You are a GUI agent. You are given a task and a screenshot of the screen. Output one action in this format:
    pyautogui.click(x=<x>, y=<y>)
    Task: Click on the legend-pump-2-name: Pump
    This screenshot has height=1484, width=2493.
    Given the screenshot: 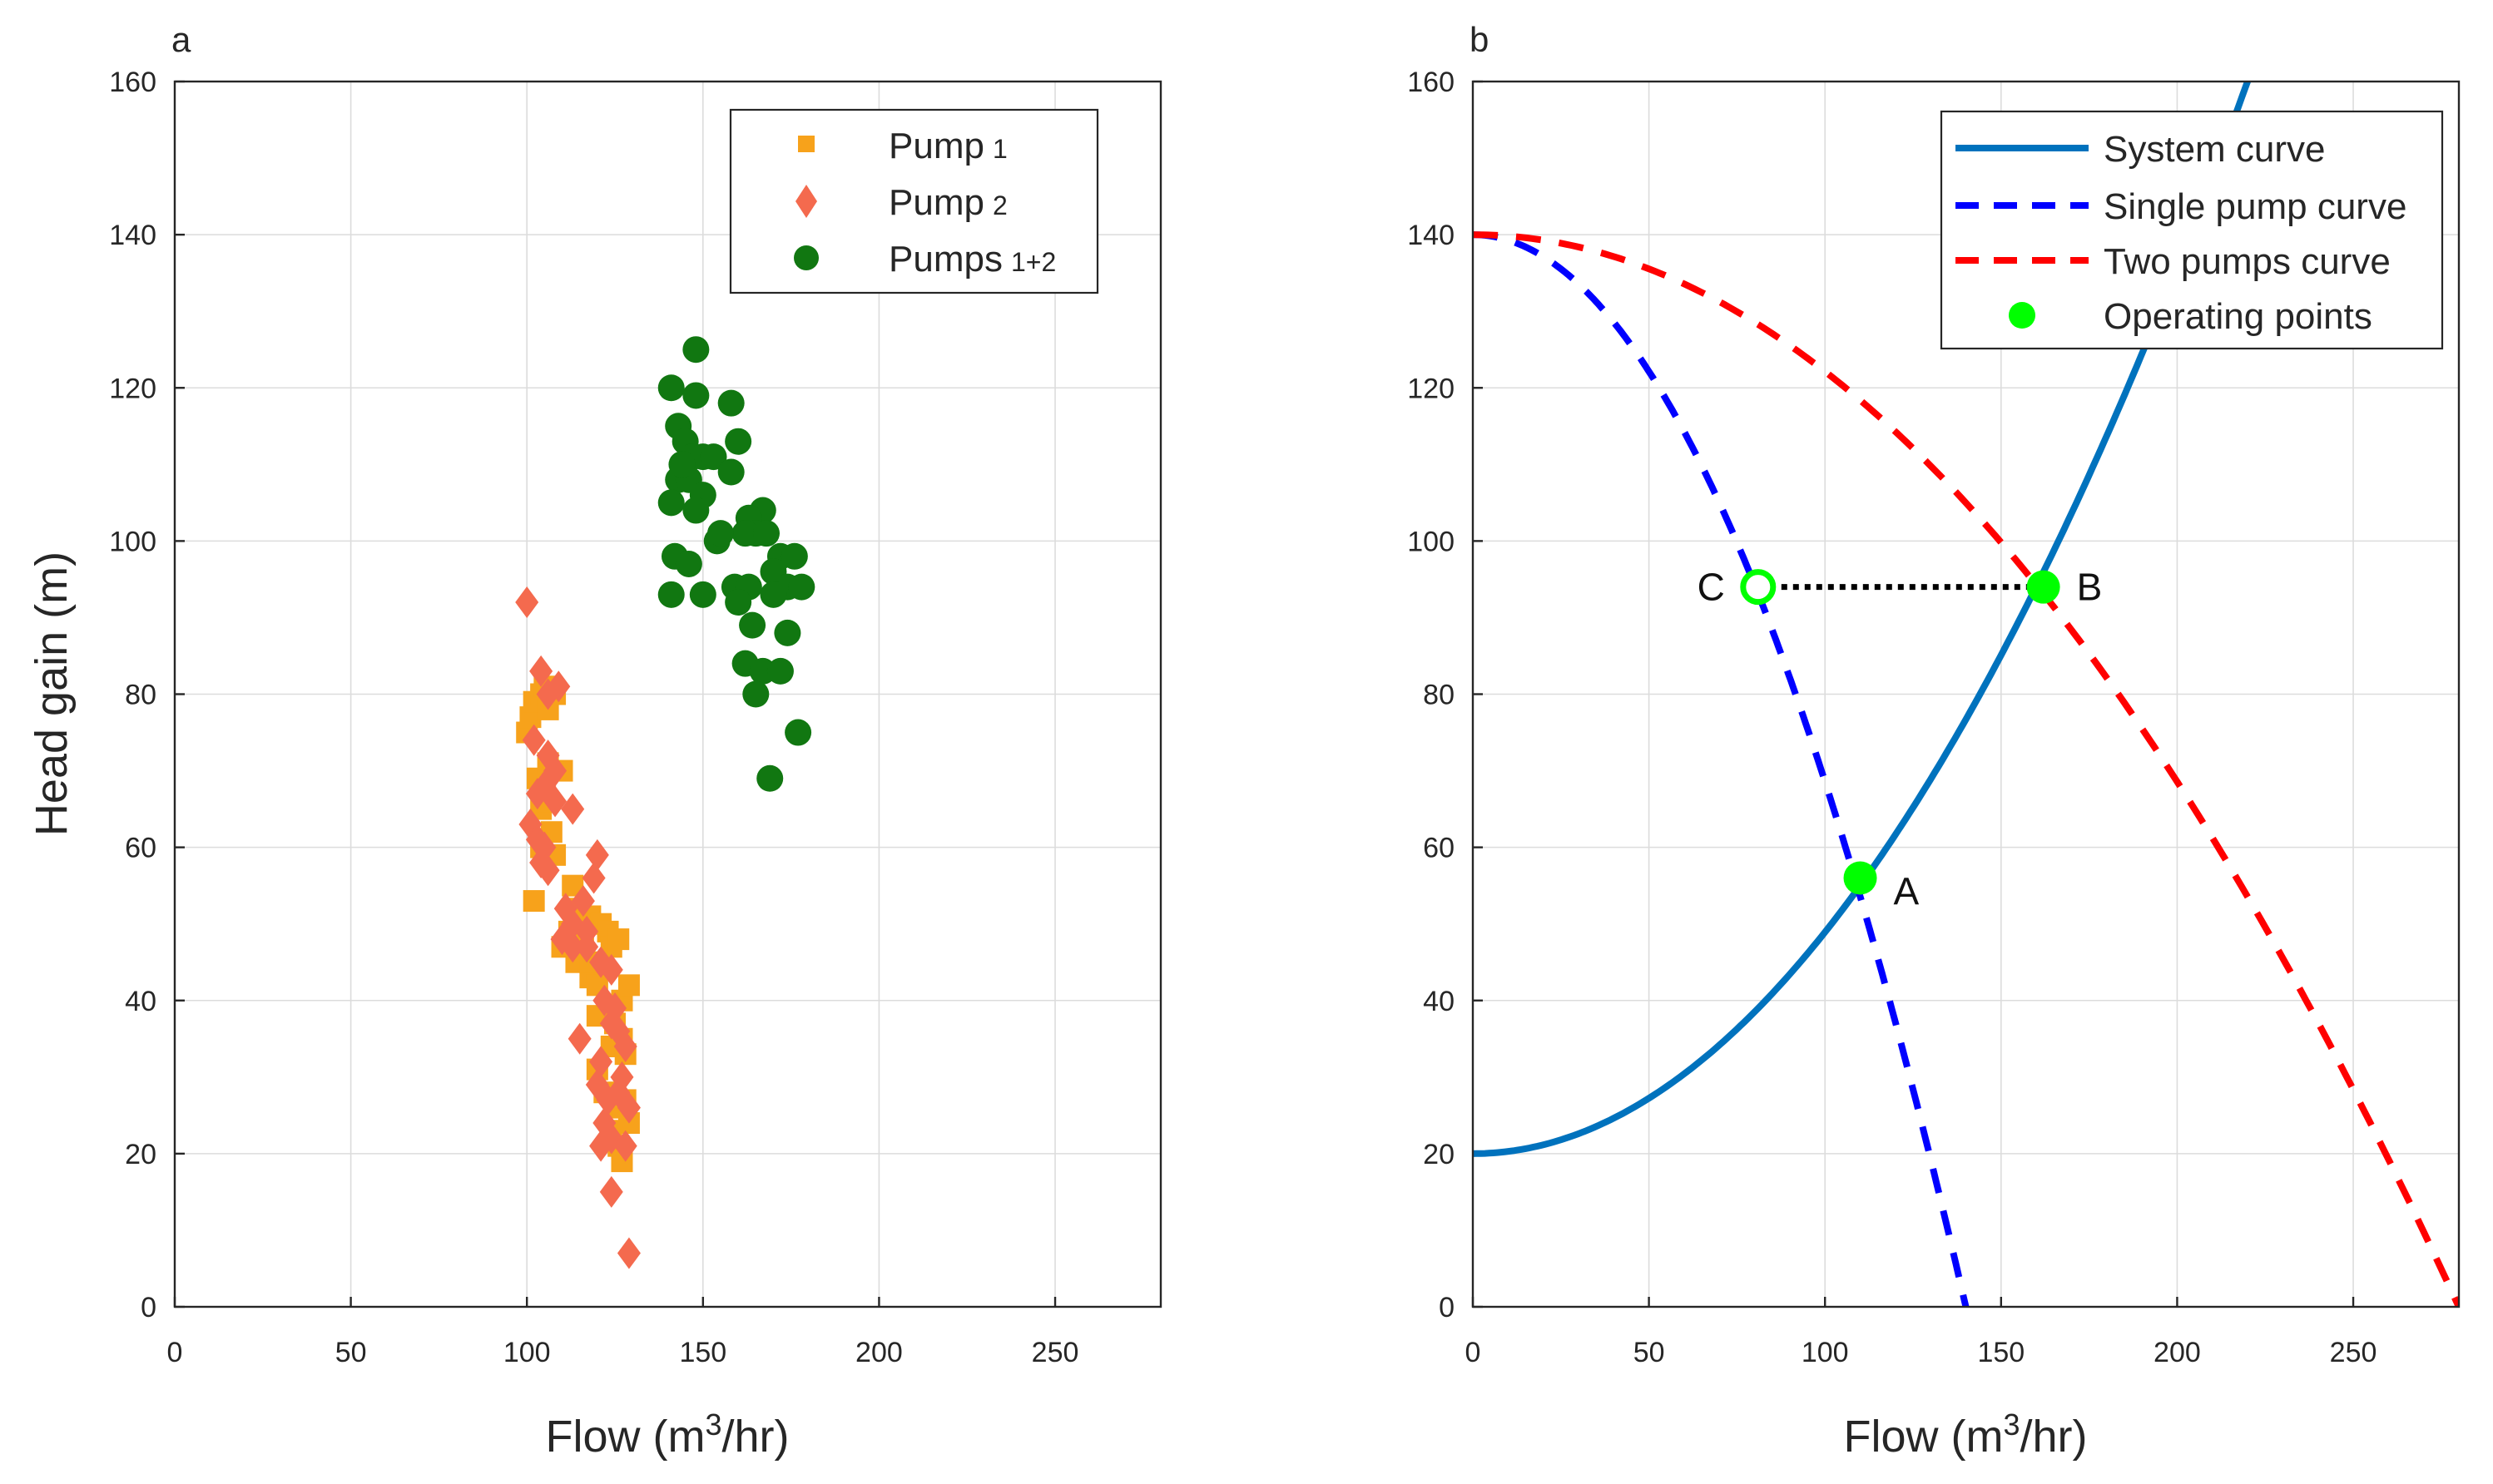 What is the action you would take?
    pyautogui.click(x=936, y=202)
    